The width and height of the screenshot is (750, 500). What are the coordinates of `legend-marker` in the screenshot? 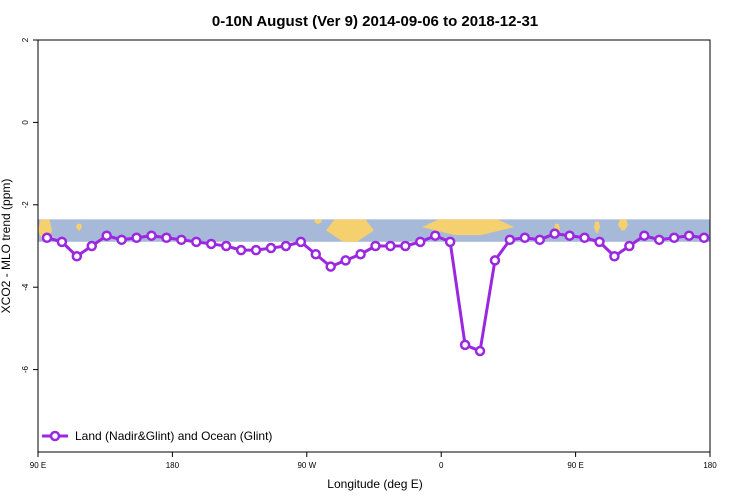 It's located at (55, 436).